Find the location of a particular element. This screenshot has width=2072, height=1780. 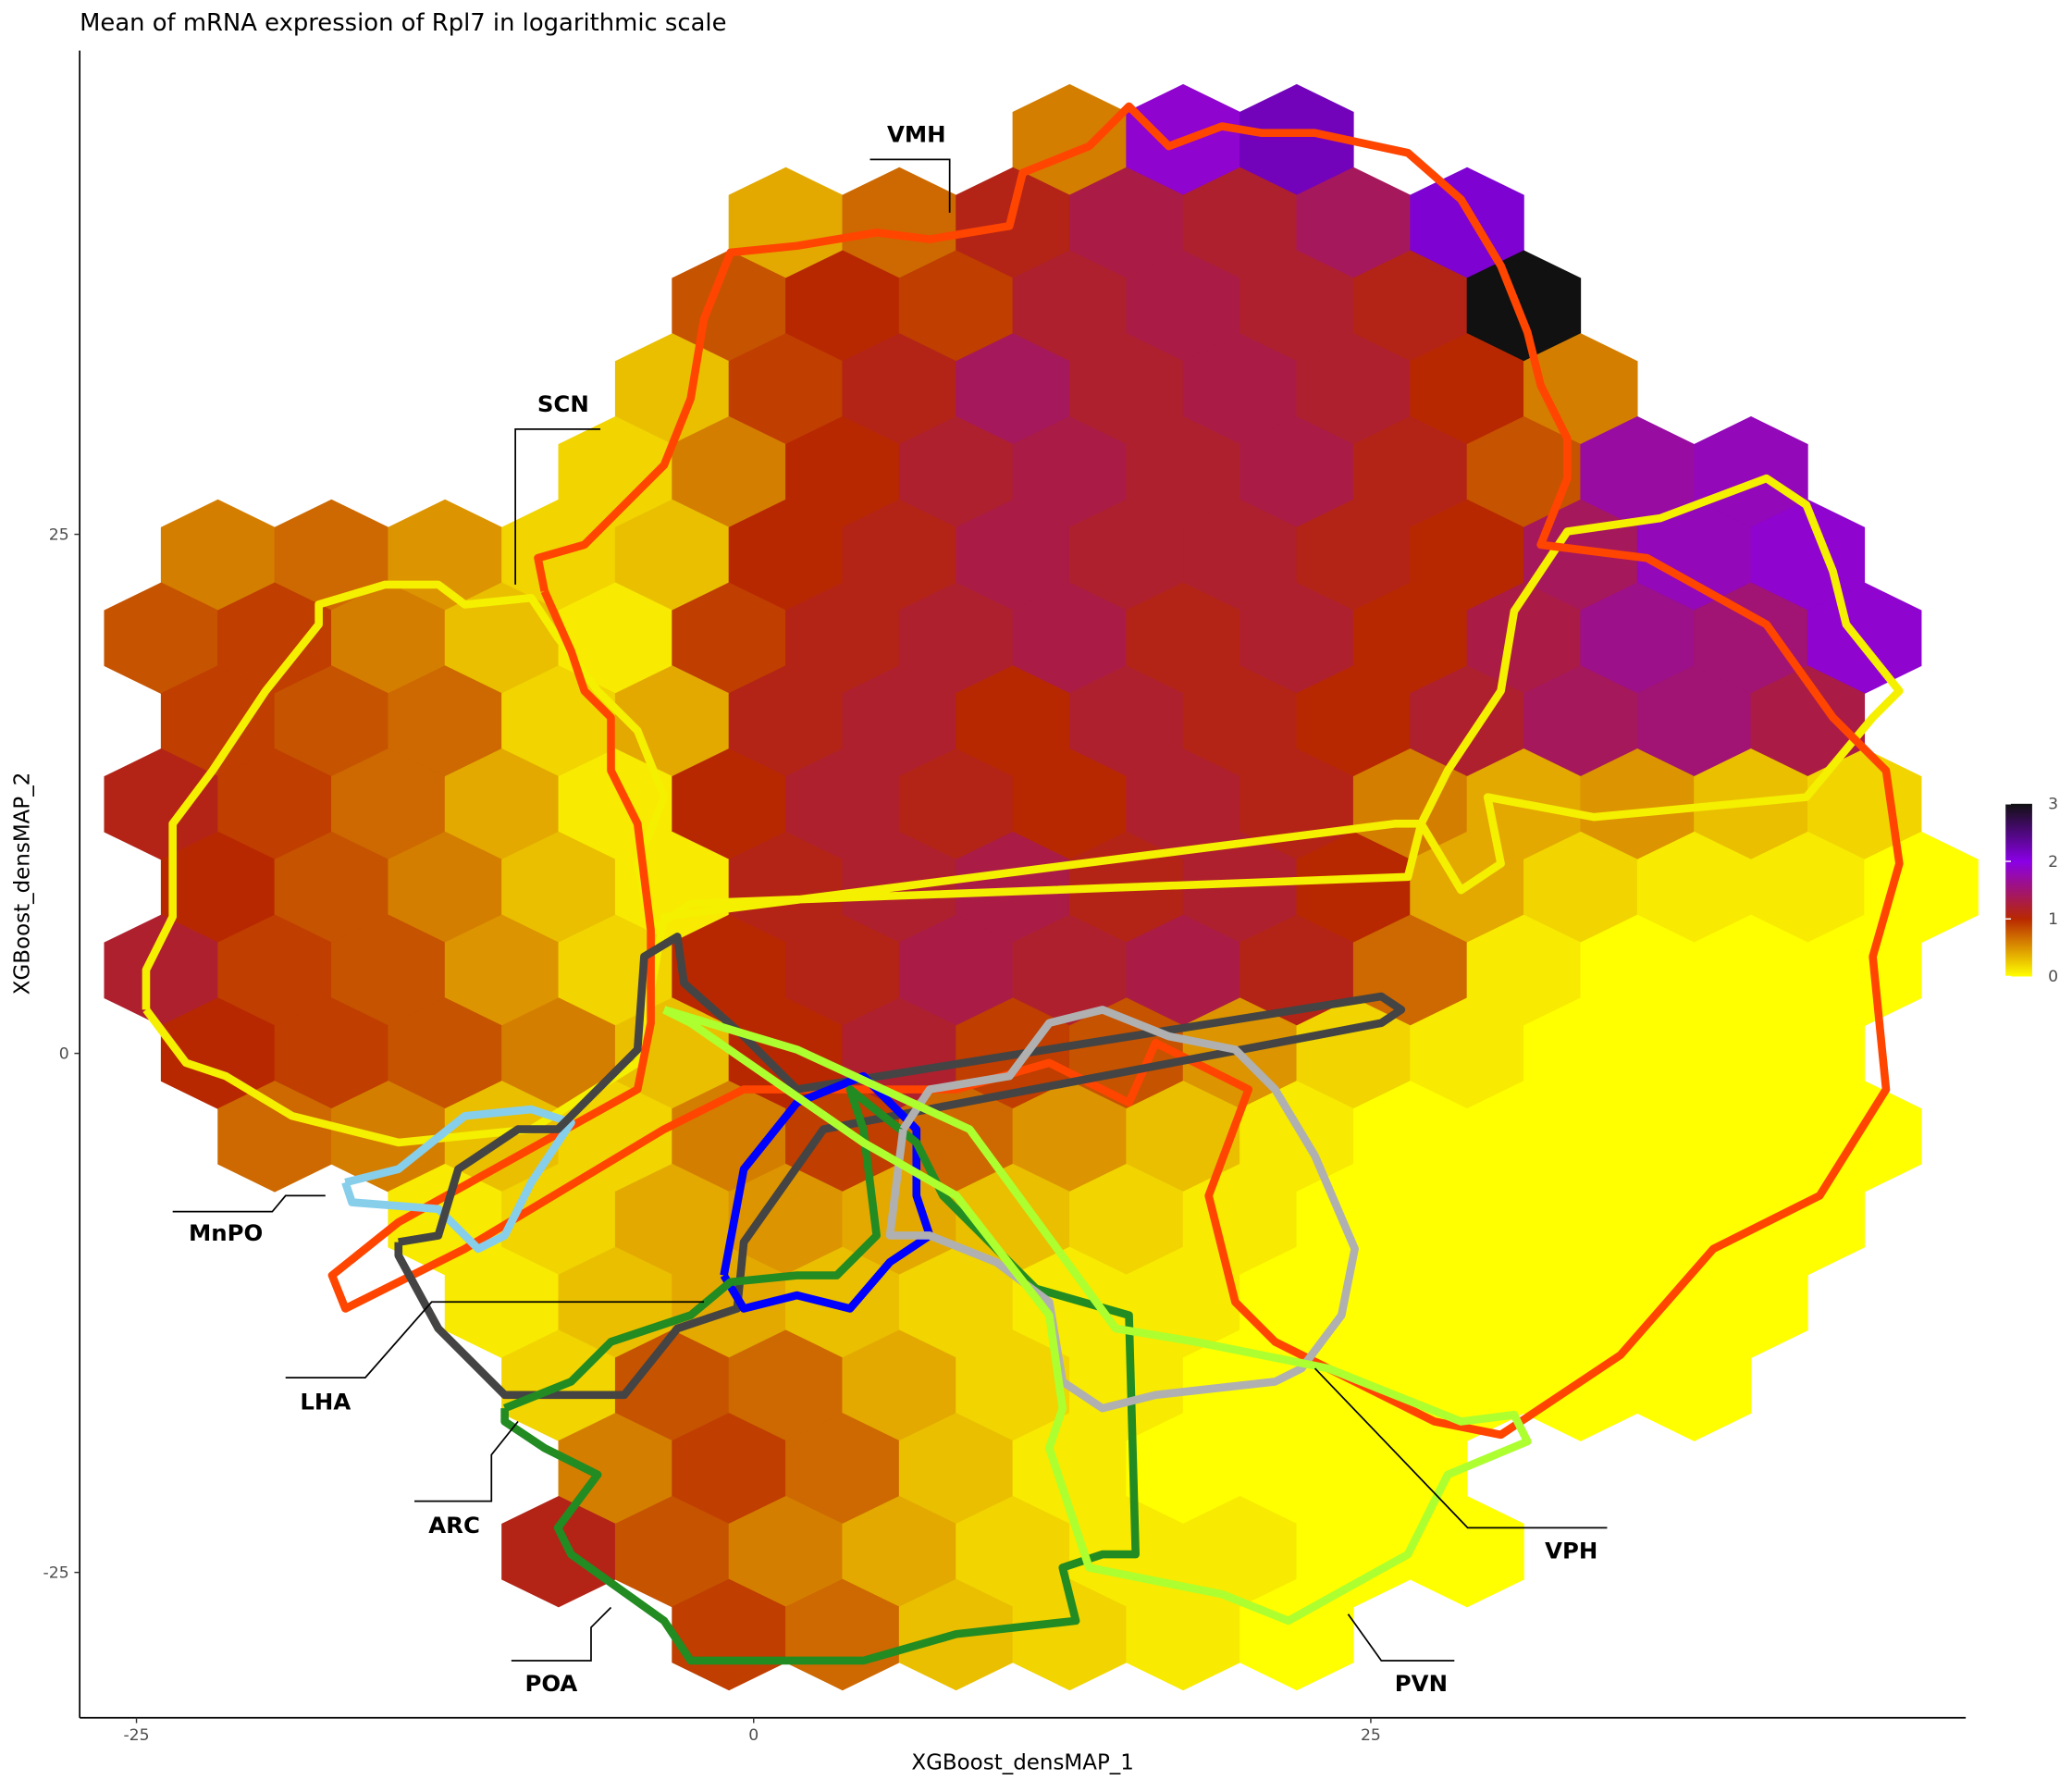

legend: 0 1 2 3 is located at coordinates (2032, 891).